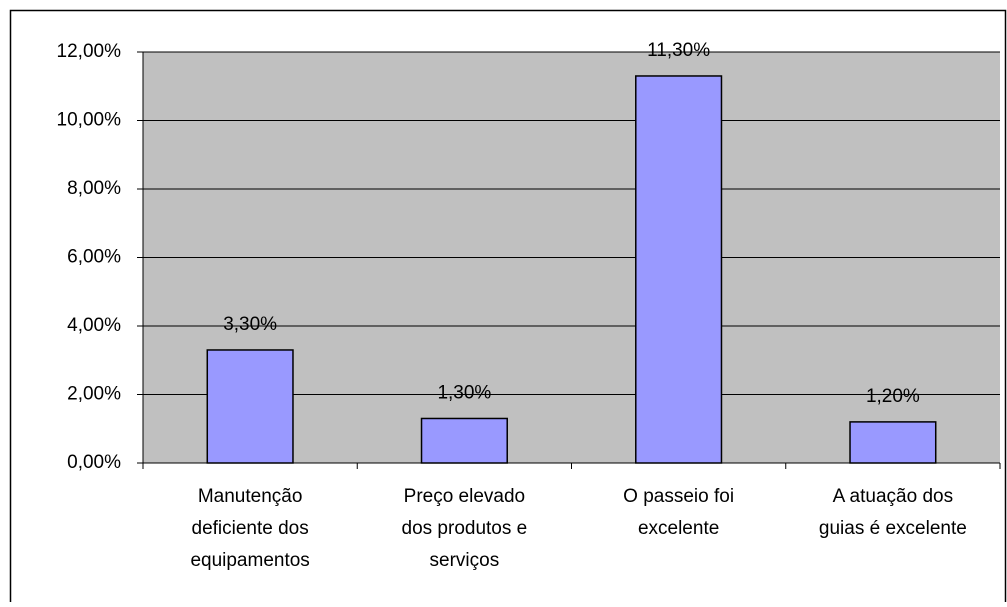  What do you see at coordinates (94, 462) in the screenshot?
I see `y-tick-label: 0,00%` at bounding box center [94, 462].